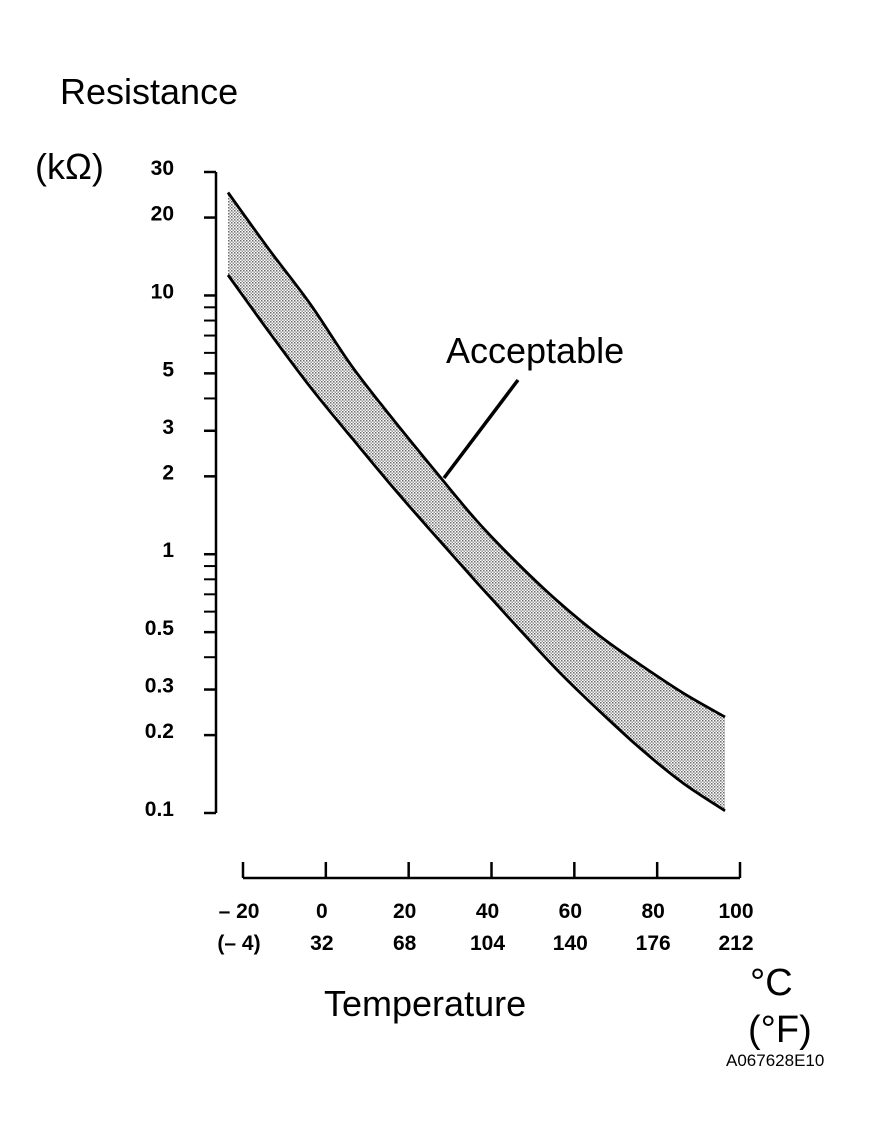  Describe the element at coordinates (771, 983) in the screenshot. I see `unit-celsius: °C` at that location.